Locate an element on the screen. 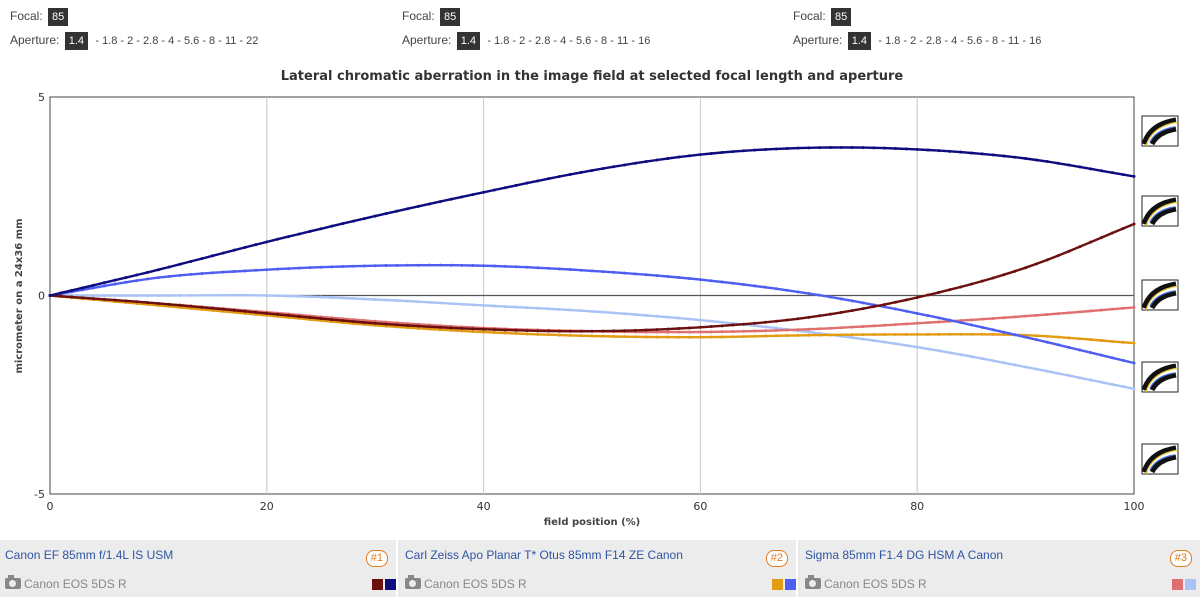 The width and height of the screenshot is (1200, 597). camera-row: Canon EOS 5DS R is located at coordinates (866, 583).